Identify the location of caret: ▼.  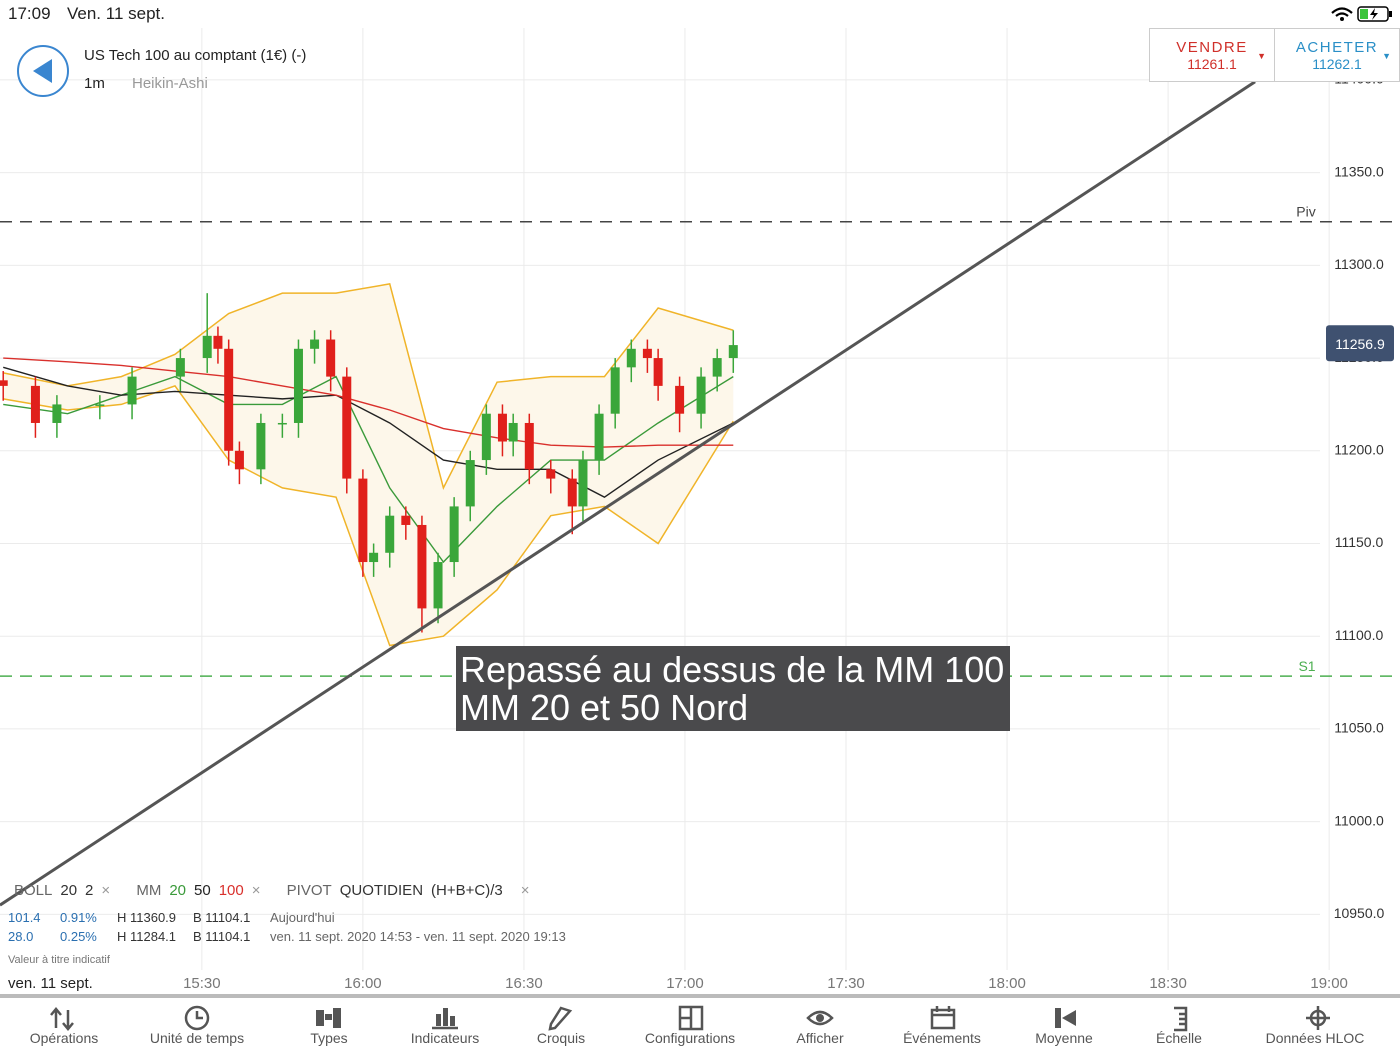
(1261, 56).